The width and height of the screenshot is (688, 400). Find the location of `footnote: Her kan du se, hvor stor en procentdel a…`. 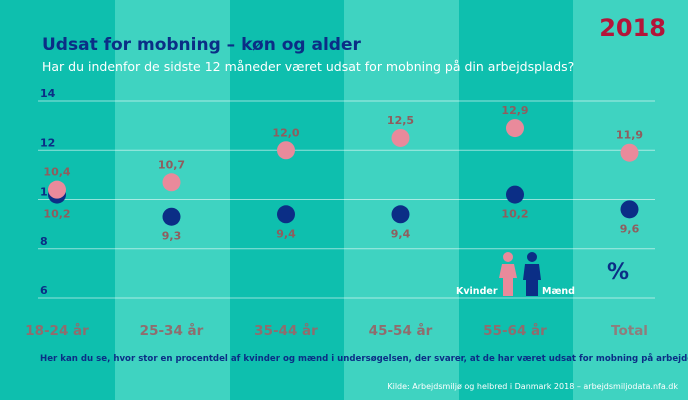

footnote: Her kan du se, hvor stor en procentdel a… is located at coordinates (364, 359).